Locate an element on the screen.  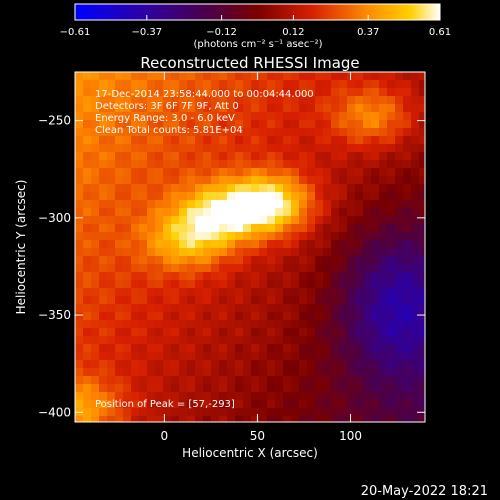
chart-title: Reconstructed RHESSI Image is located at coordinates (249, 63).